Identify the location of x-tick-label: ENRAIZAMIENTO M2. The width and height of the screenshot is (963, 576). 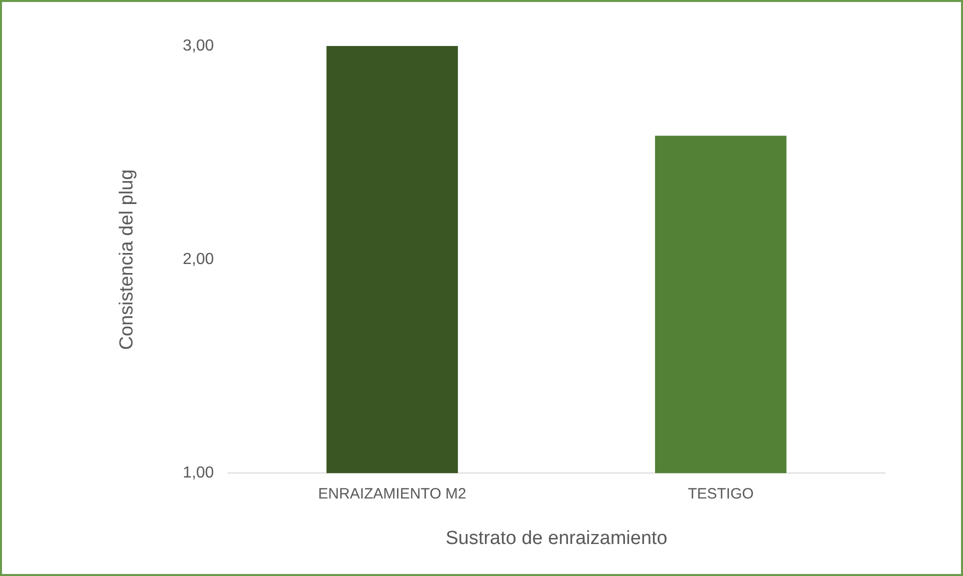
(392, 493).